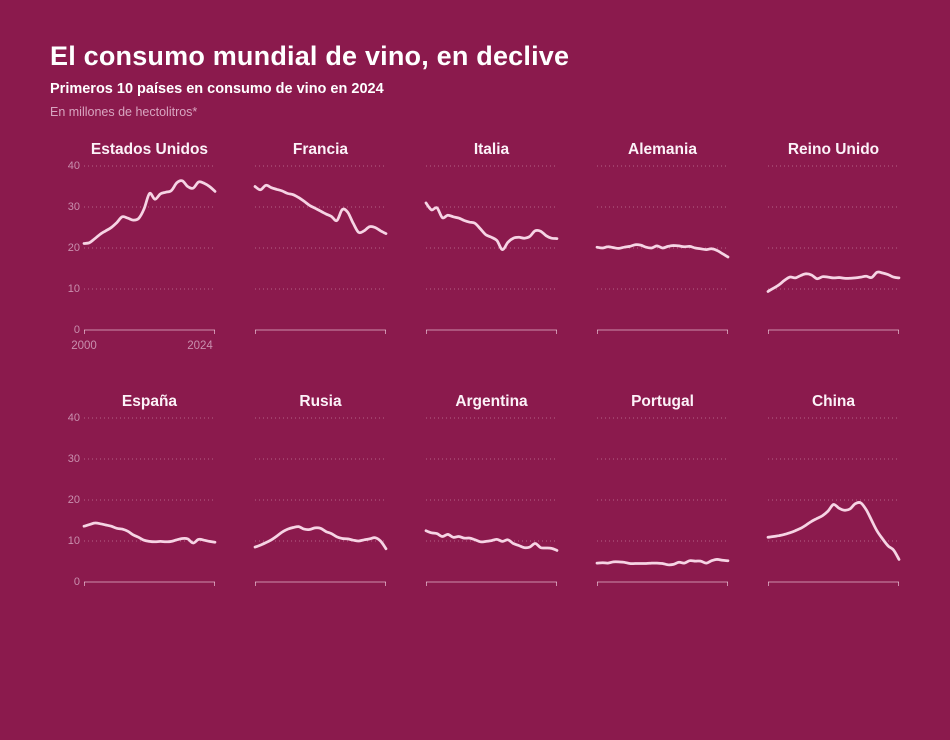 The image size is (950, 740). I want to click on chart-country-label-rusia: Rusia, so click(320, 401).